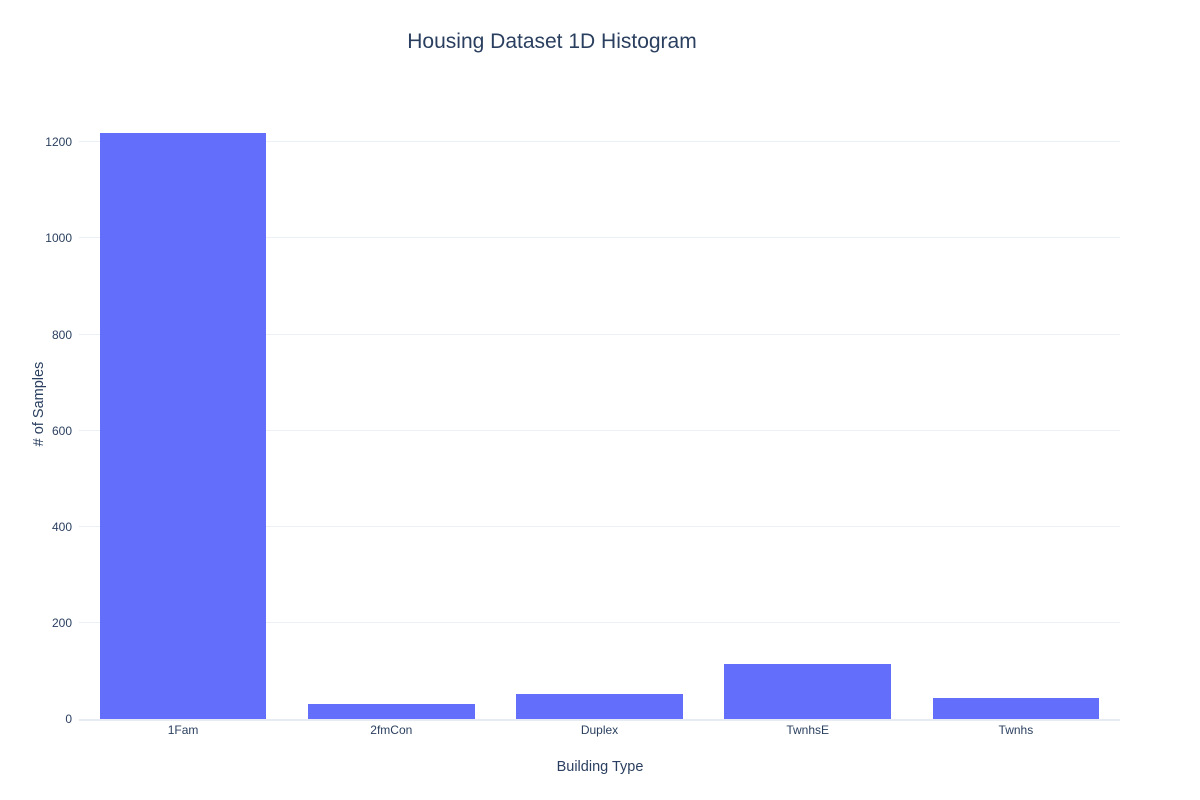 The width and height of the screenshot is (1200, 800). Describe the element at coordinates (391, 730) in the screenshot. I see `x-tick-label: 2fmCon` at that location.